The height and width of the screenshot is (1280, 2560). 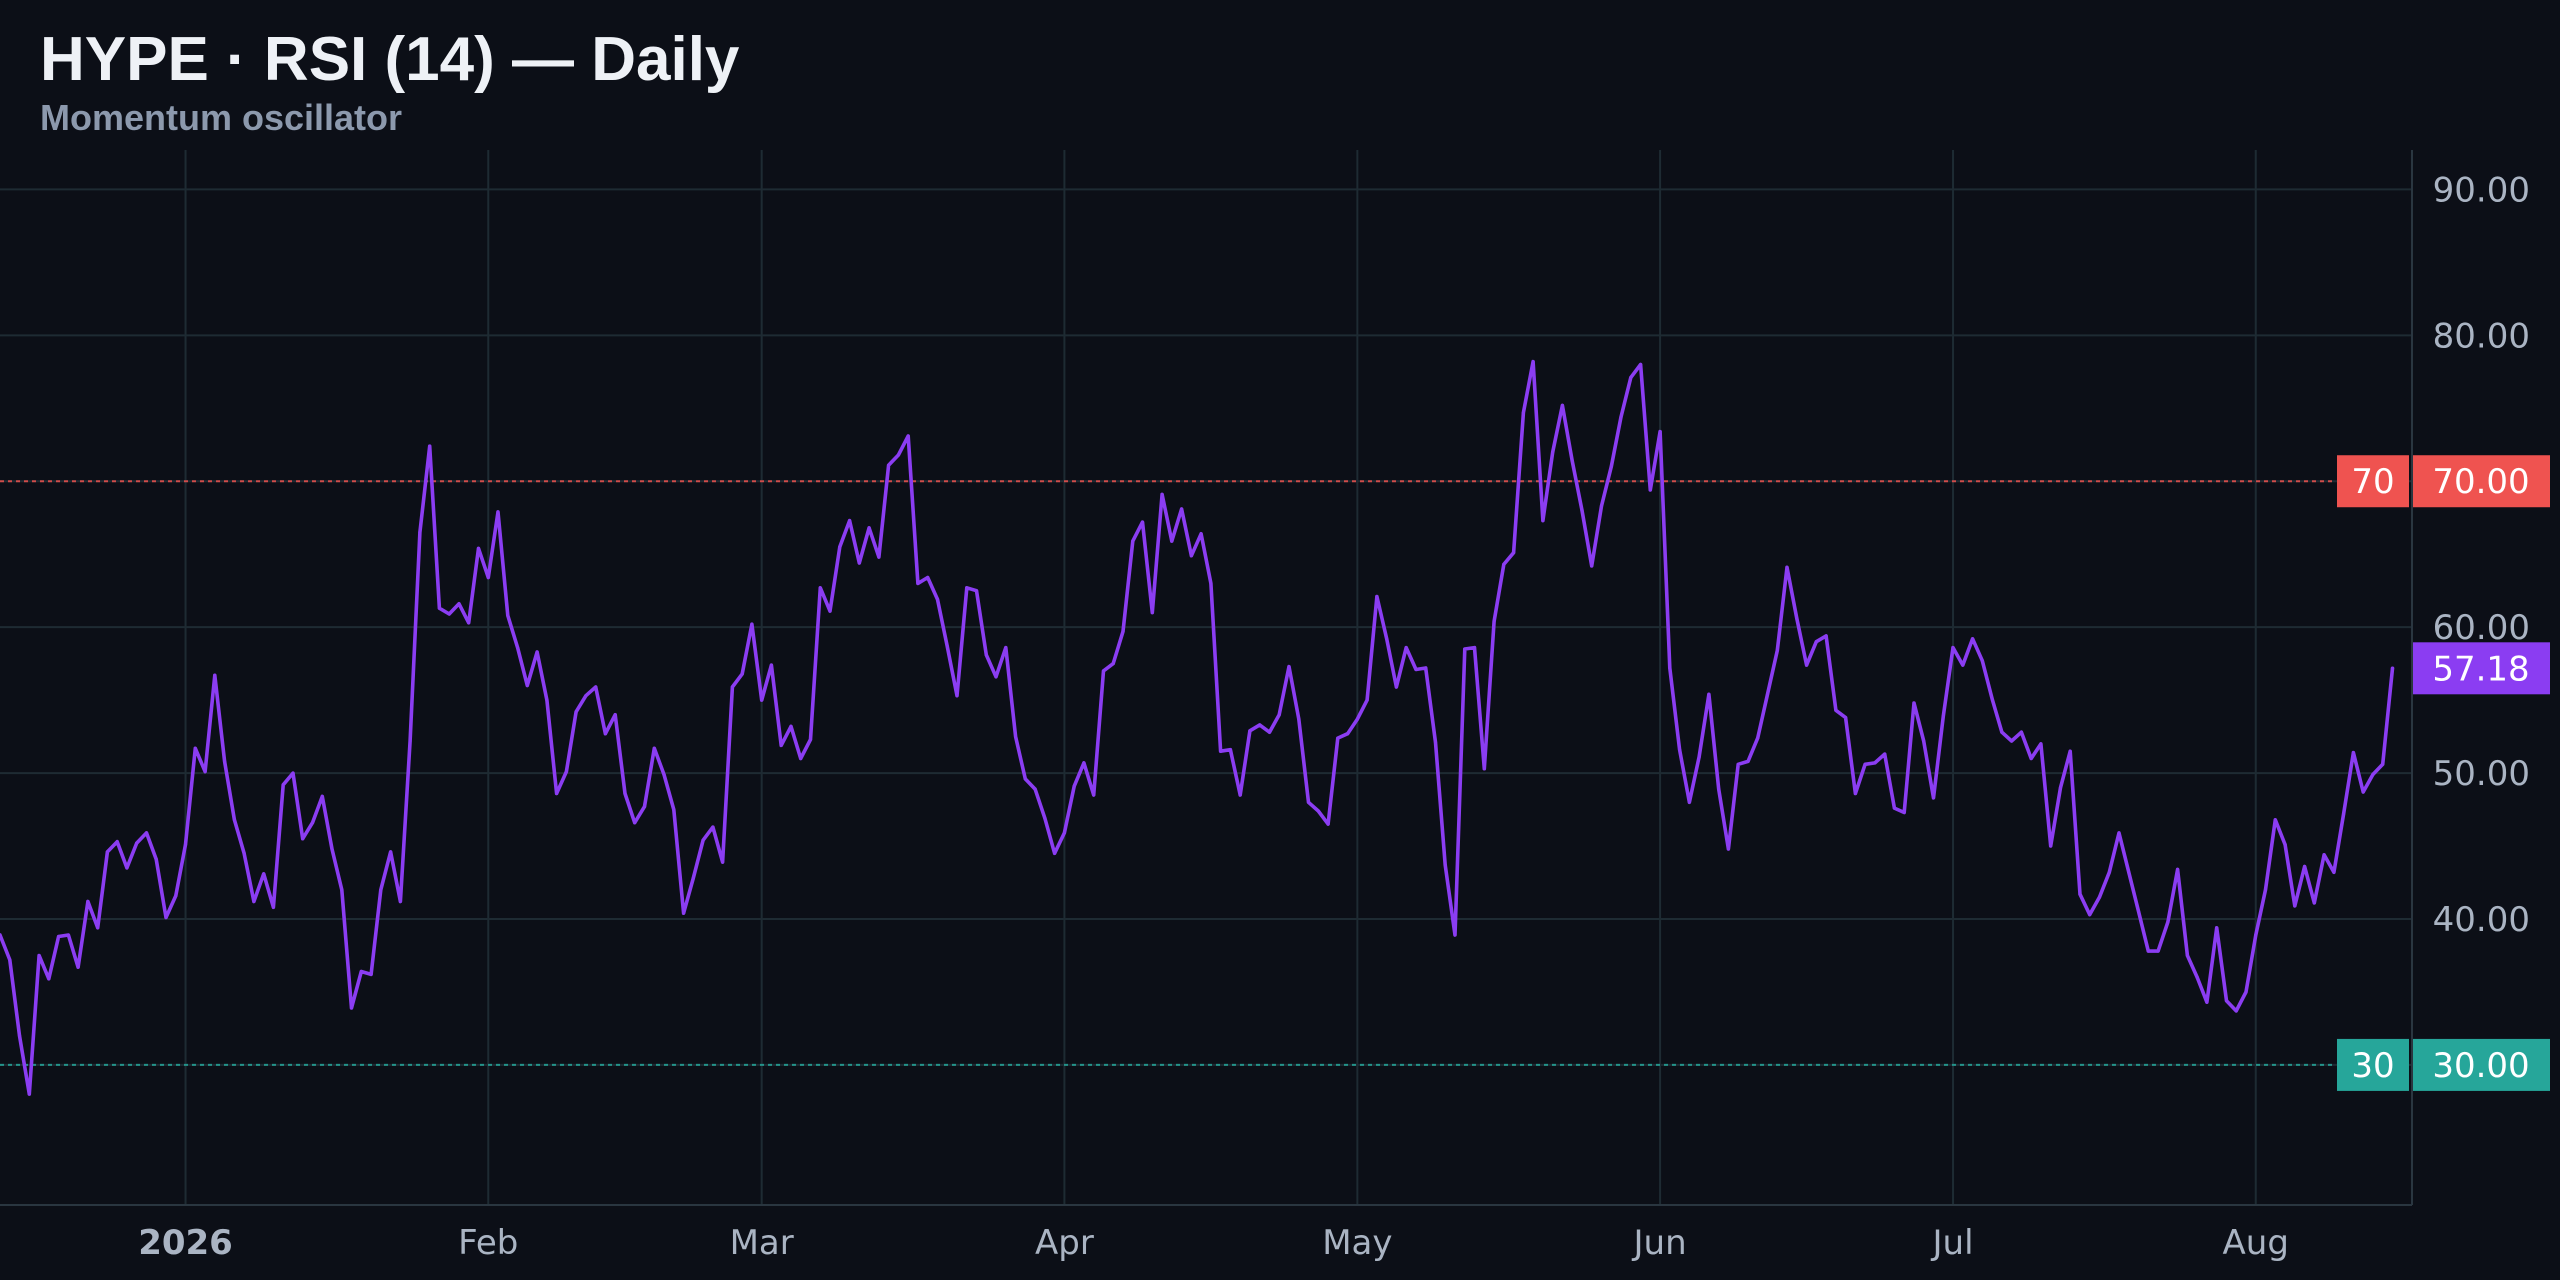 I want to click on y-tick-label: 90.00, so click(x=2481, y=190).